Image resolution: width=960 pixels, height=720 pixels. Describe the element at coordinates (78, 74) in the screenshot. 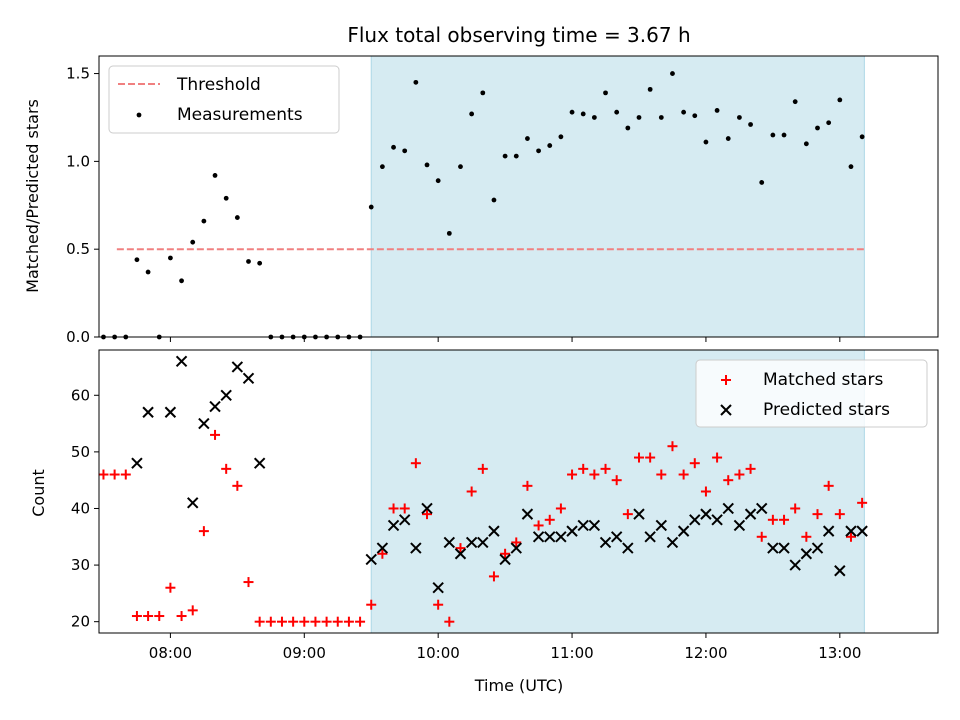

I see `y-tick-label: 1.5` at that location.